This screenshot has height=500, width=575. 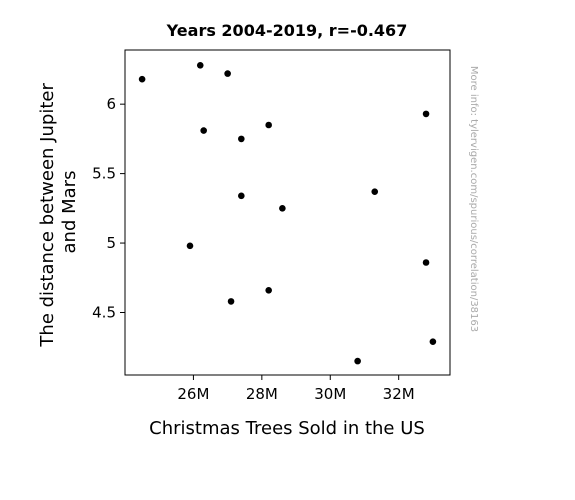 I want to click on y-tick-label: 6, so click(x=111, y=104).